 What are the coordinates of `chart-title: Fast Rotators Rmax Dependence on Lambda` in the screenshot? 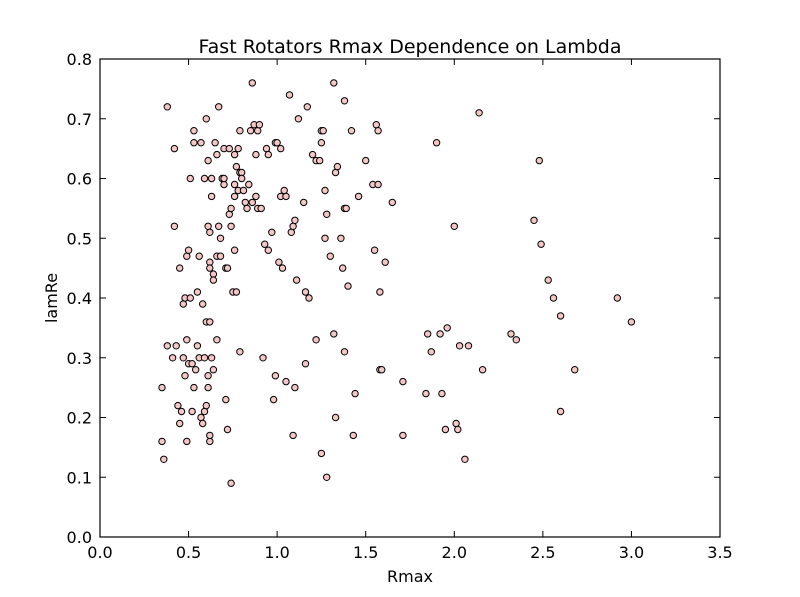 It's located at (409, 47).